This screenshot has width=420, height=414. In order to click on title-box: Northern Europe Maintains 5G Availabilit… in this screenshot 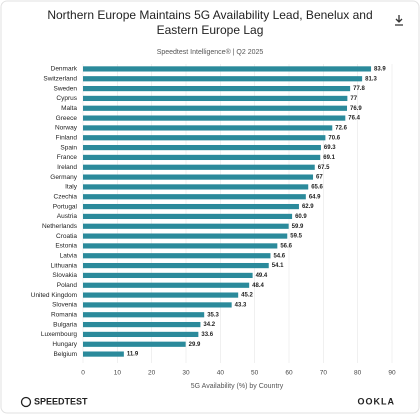, I will do `click(210, 22)`.